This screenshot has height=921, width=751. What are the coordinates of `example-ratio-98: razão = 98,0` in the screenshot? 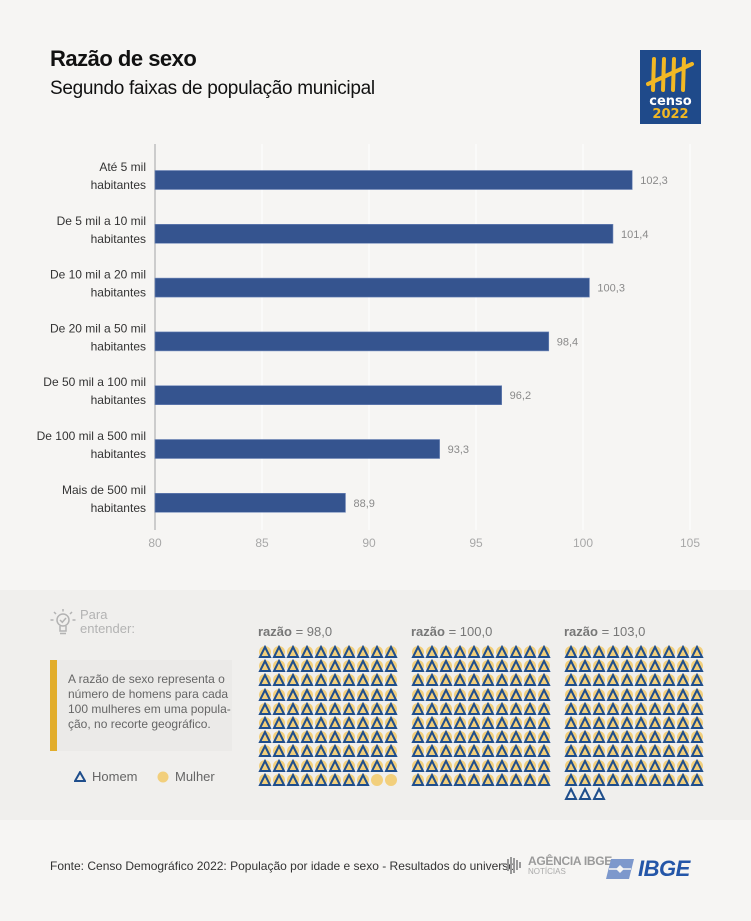 It's located at (328, 705).